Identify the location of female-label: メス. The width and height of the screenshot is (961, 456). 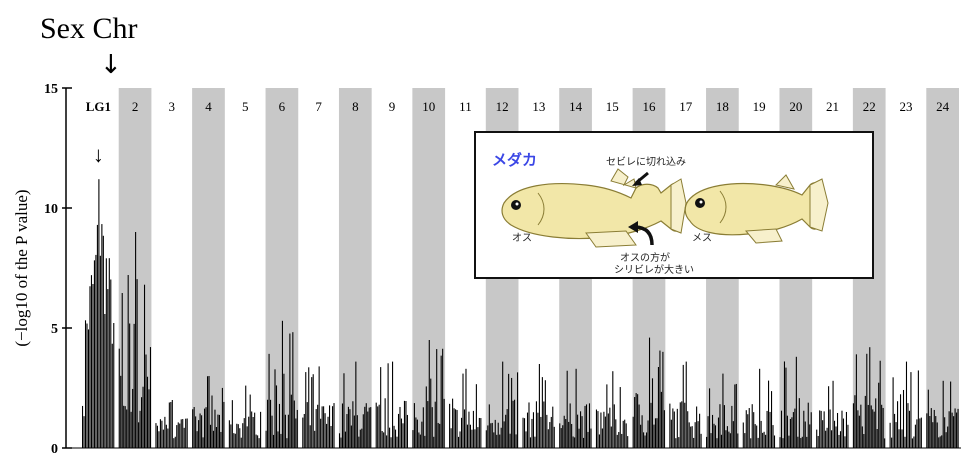
(702, 238).